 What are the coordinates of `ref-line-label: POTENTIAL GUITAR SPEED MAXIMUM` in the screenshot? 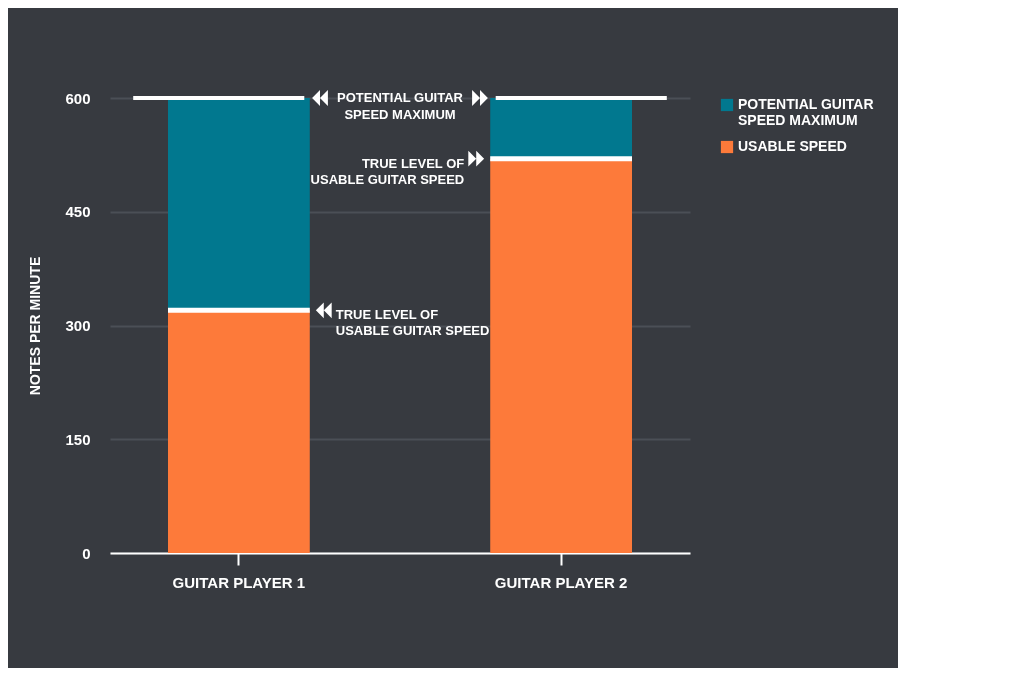 It's located at (400, 106).